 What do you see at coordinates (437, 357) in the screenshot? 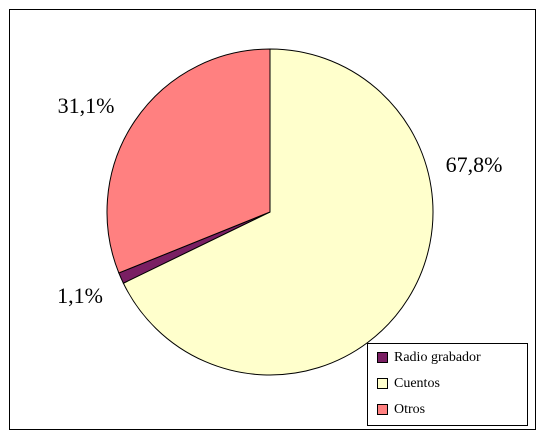
I see `legend-label: Radio grabador` at bounding box center [437, 357].